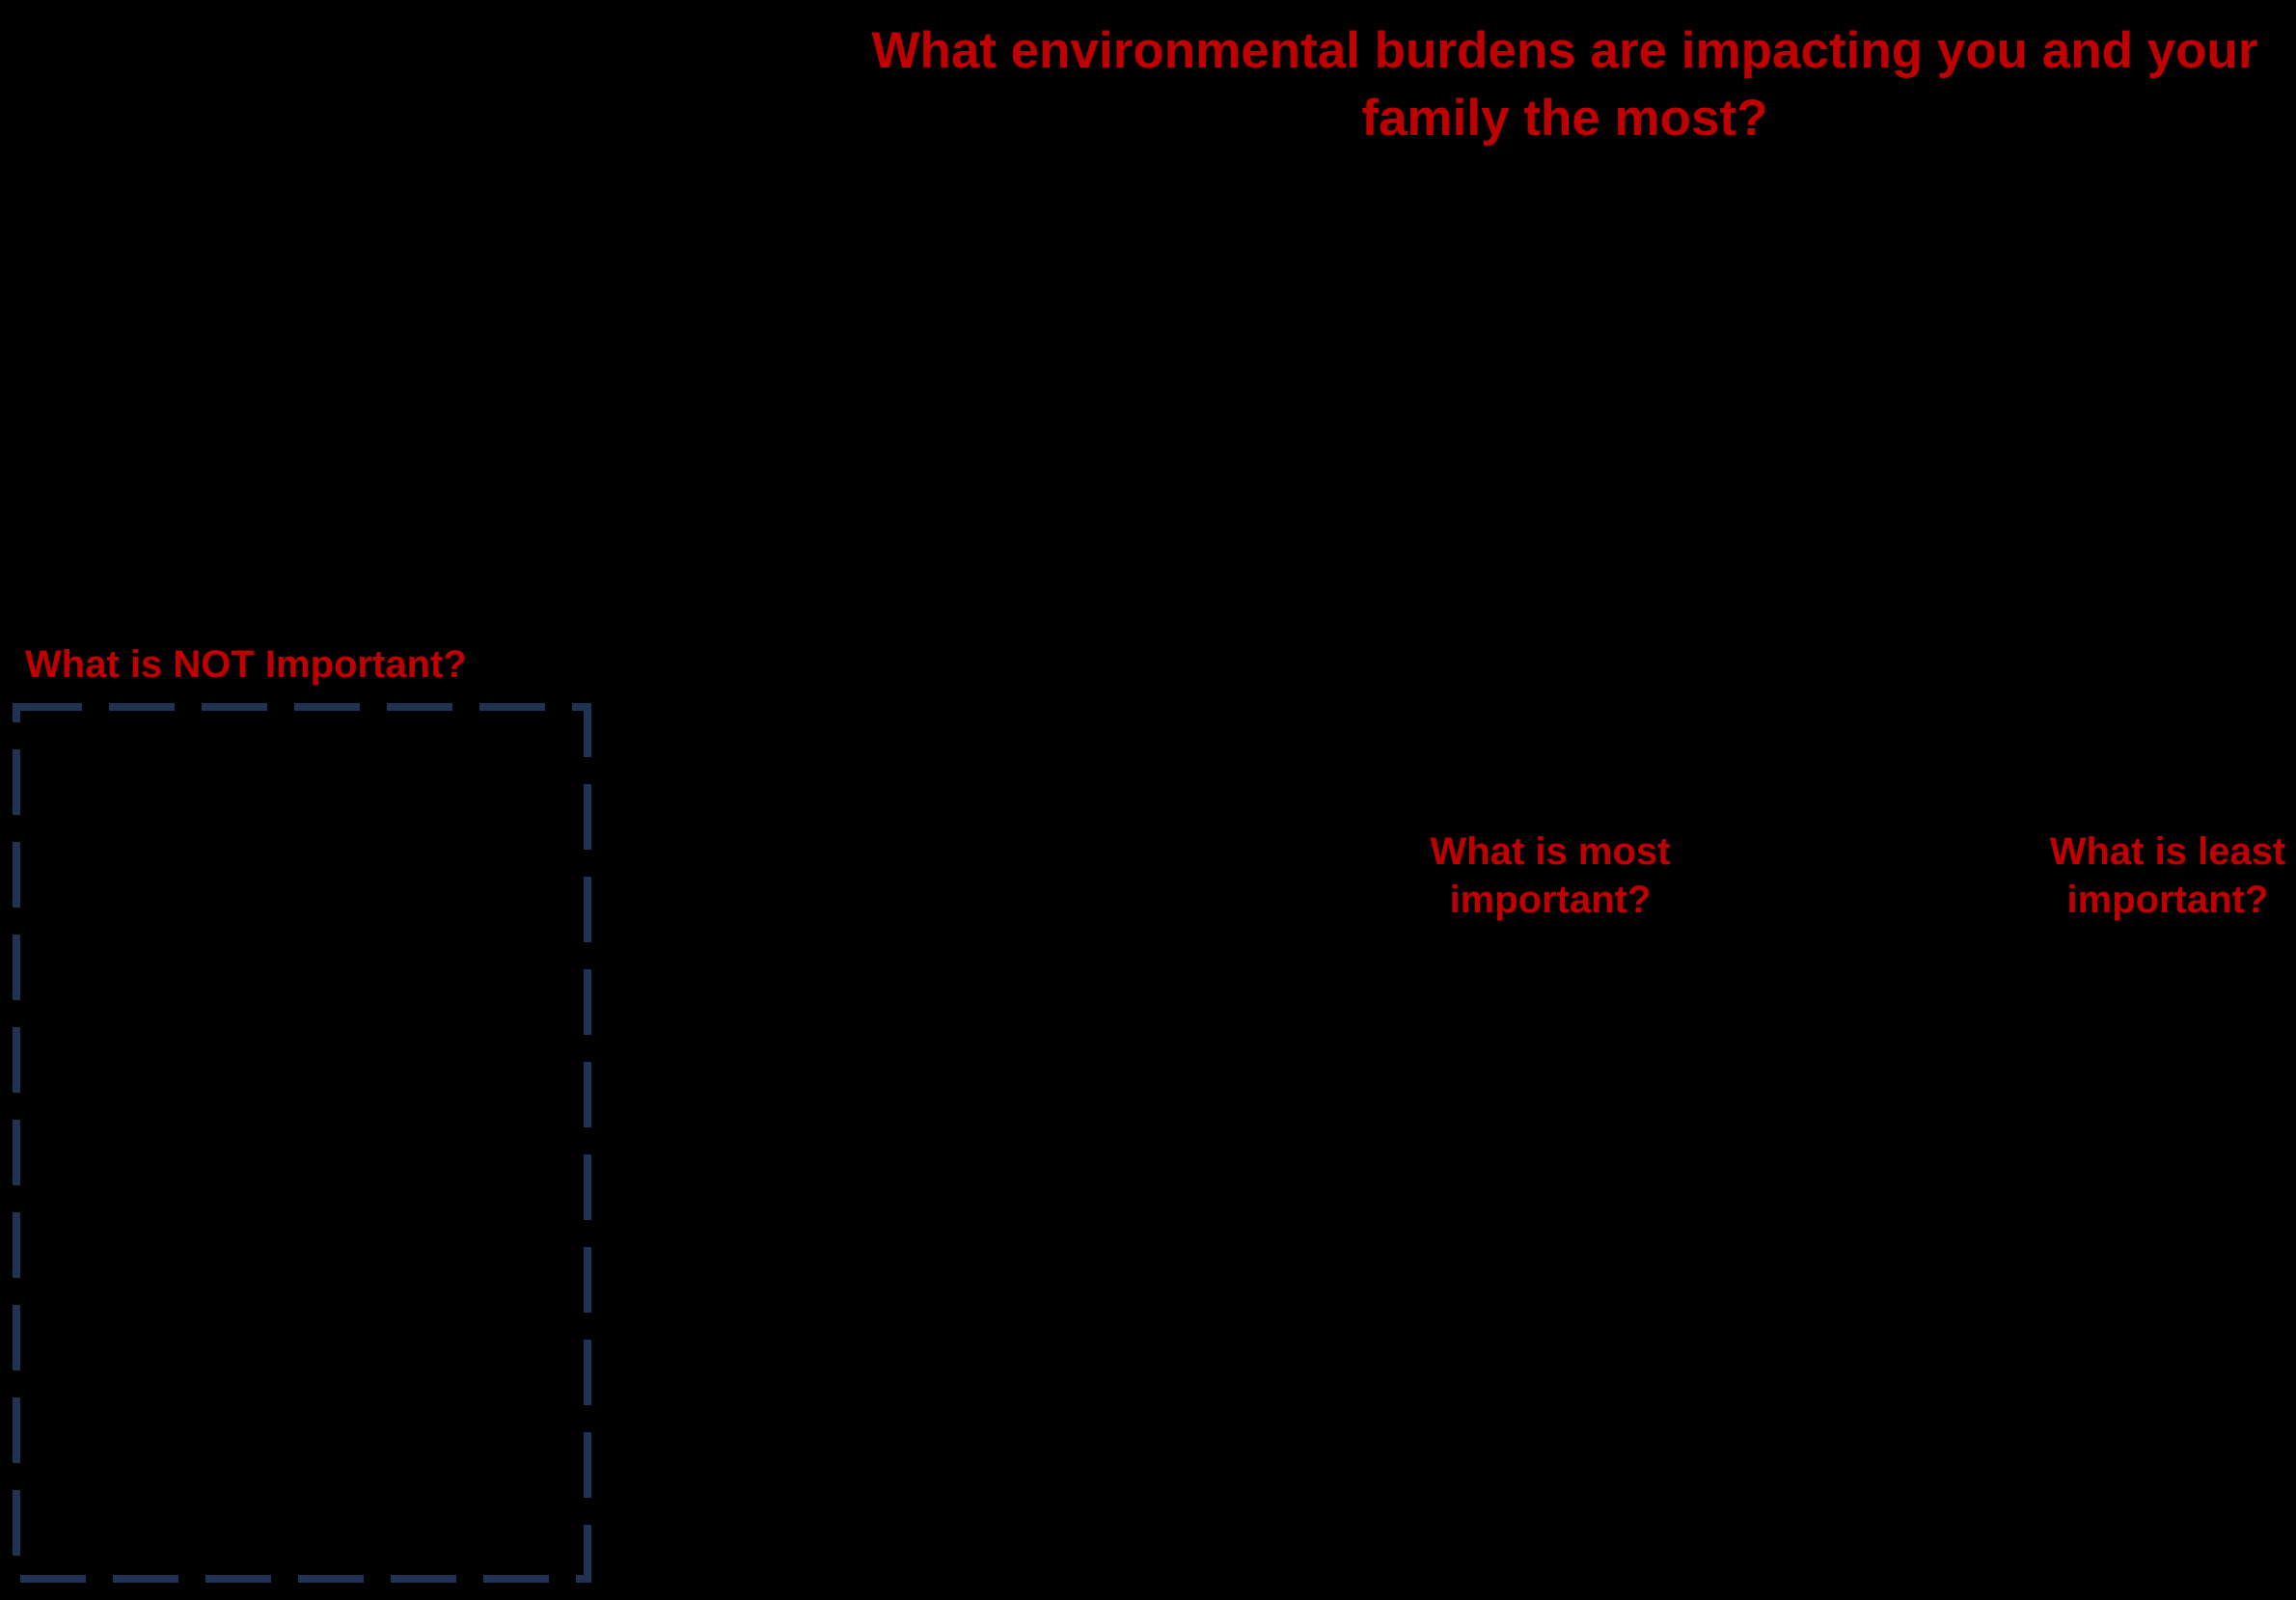 Image resolution: width=2296 pixels, height=1600 pixels. What do you see at coordinates (1550, 851) in the screenshot?
I see `most-important-line-1: What is most` at bounding box center [1550, 851].